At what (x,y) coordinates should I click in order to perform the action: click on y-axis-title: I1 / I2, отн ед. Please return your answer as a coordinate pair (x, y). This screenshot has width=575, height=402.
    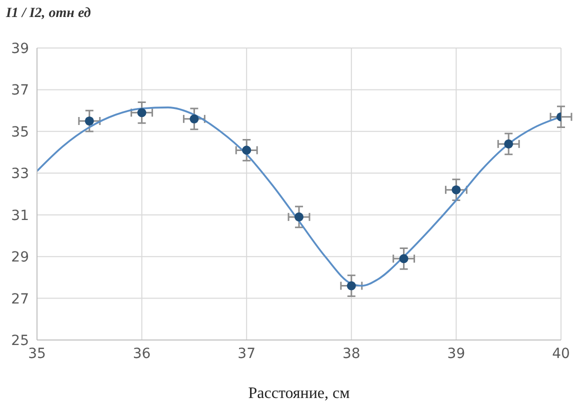
    Looking at the image, I should click on (48, 14).